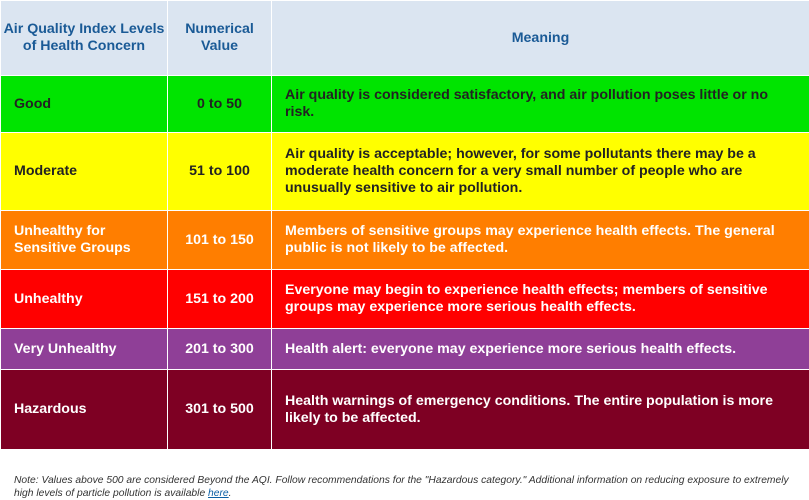 This screenshot has width=809, height=500. Describe the element at coordinates (84, 104) in the screenshot. I see `level-cell: Good` at that location.